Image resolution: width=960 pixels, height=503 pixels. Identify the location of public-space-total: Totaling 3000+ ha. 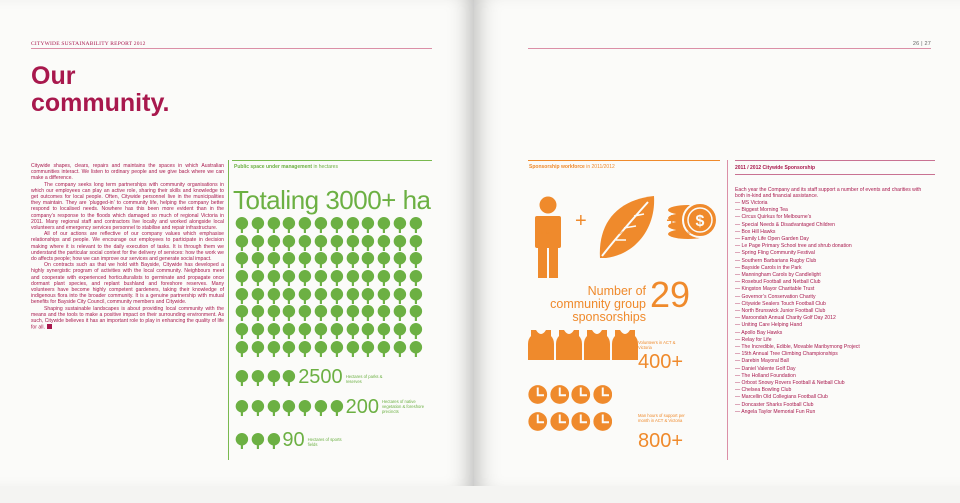
(332, 200).